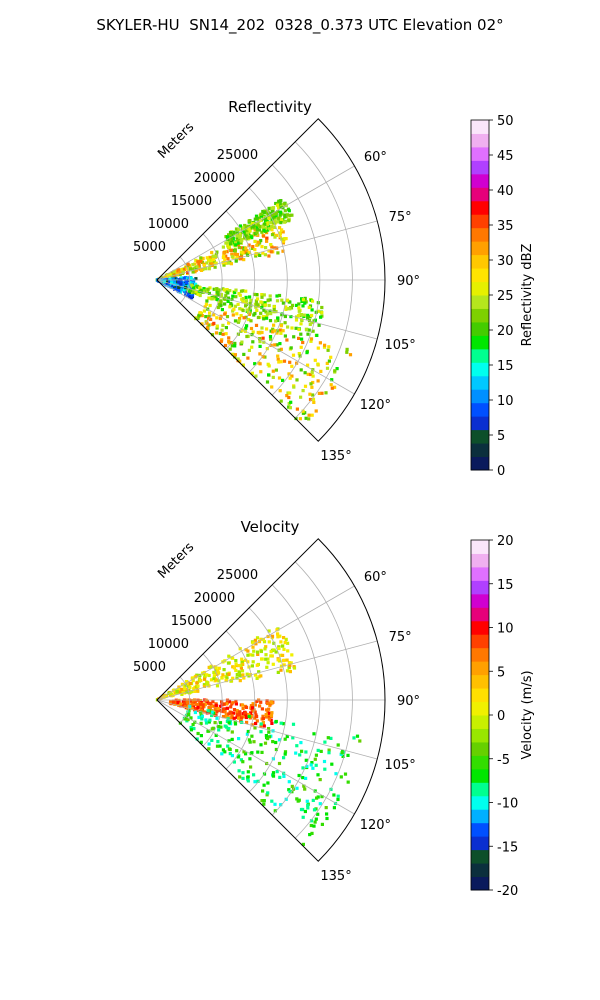  What do you see at coordinates (255, 223) in the screenshot?
I see `radial-gridline` at bounding box center [255, 223].